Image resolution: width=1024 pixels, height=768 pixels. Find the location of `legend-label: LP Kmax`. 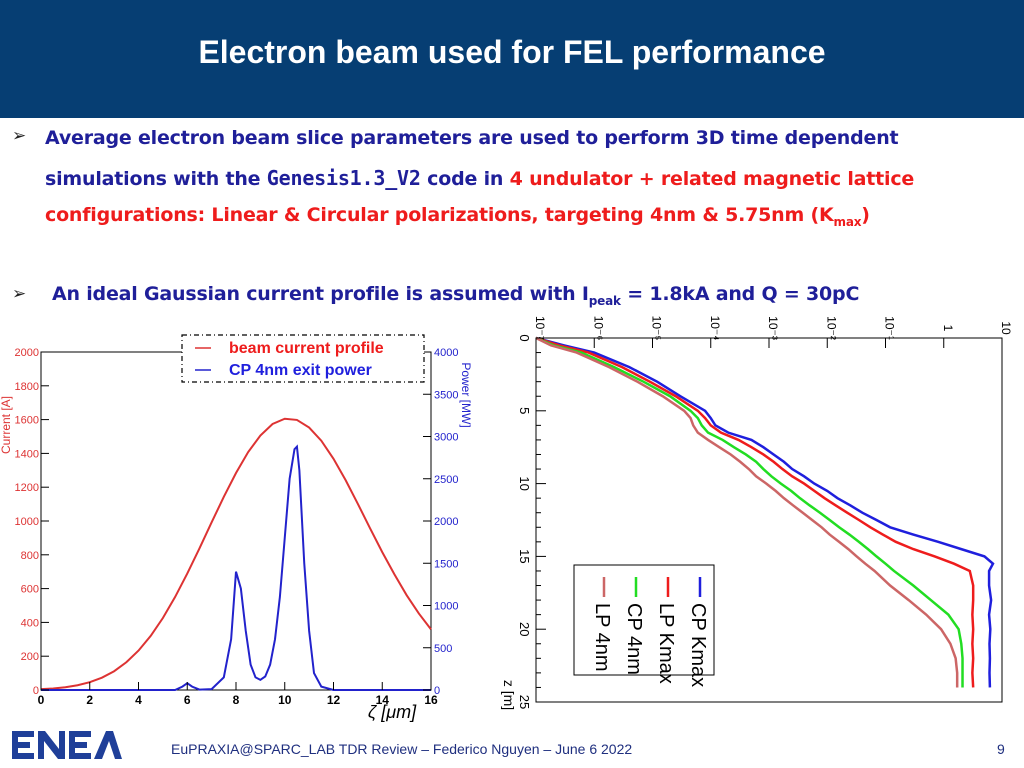

legend-label: LP Kmax is located at coordinates (666, 643).